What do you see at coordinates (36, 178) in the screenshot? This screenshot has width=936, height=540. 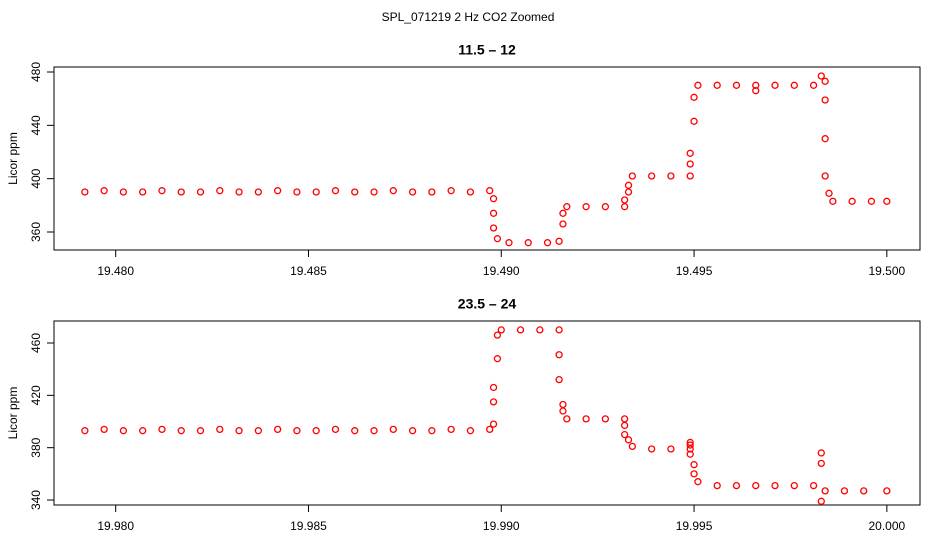 I see `y-tick-label: 400` at bounding box center [36, 178].